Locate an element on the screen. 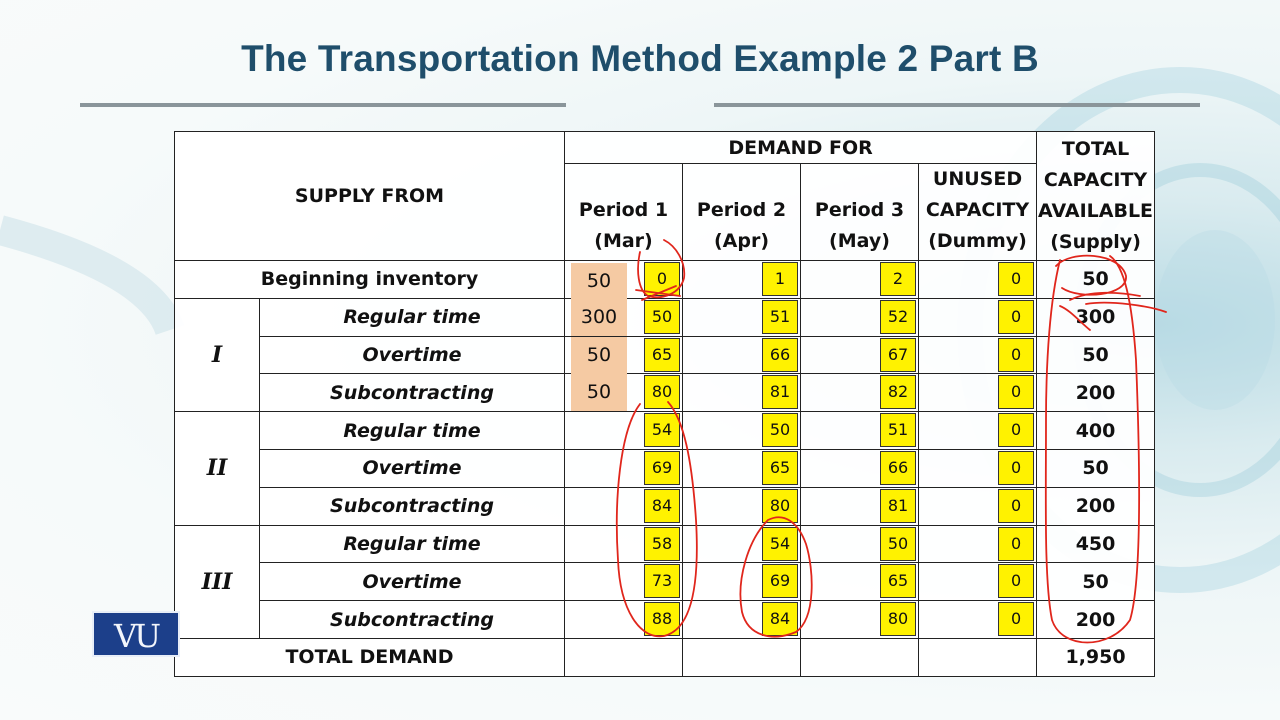 This screenshot has width=1280, height=720. period-2-cell: 80 is located at coordinates (741, 506).